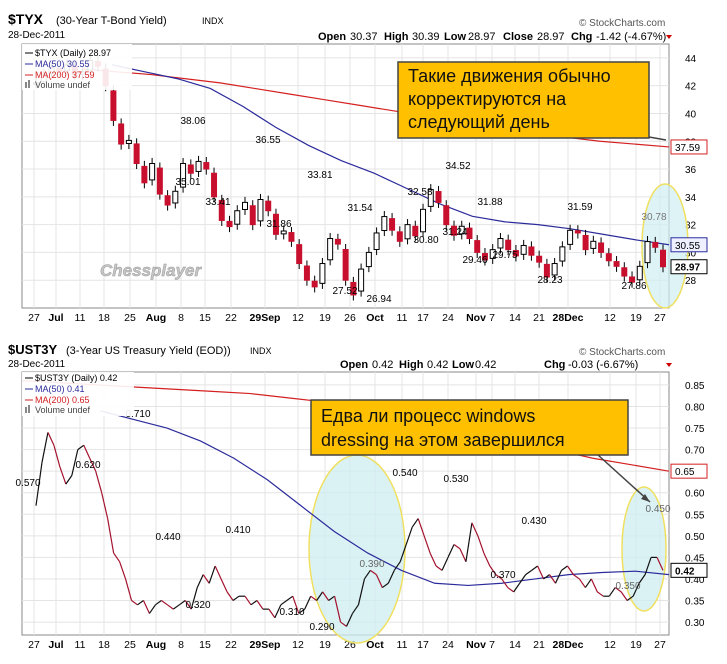 The width and height of the screenshot is (727, 664). Describe the element at coordinates (687, 246) in the screenshot. I see `top-last-ma50: 30.55` at that location.